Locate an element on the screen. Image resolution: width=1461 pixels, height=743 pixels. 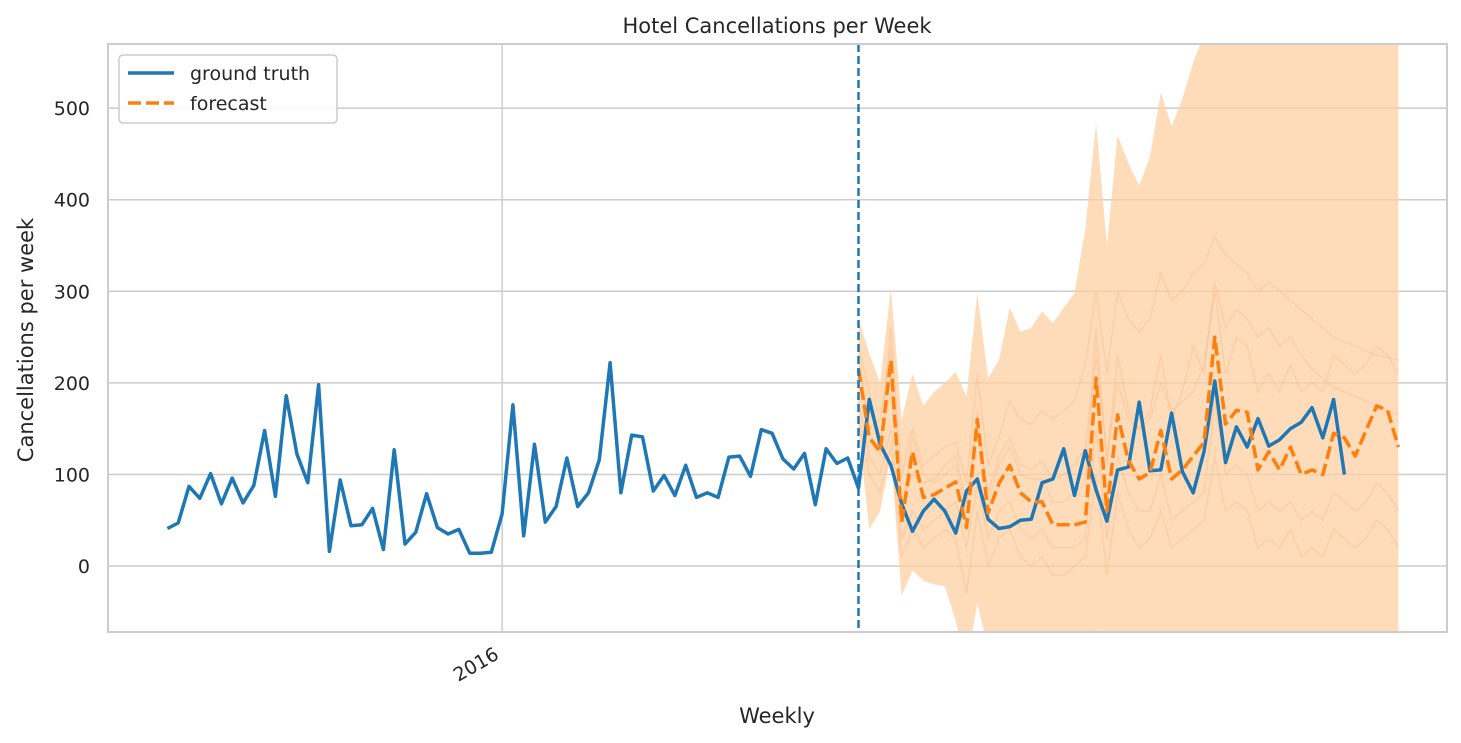
y-tick-label: 100 is located at coordinates (72, 475).